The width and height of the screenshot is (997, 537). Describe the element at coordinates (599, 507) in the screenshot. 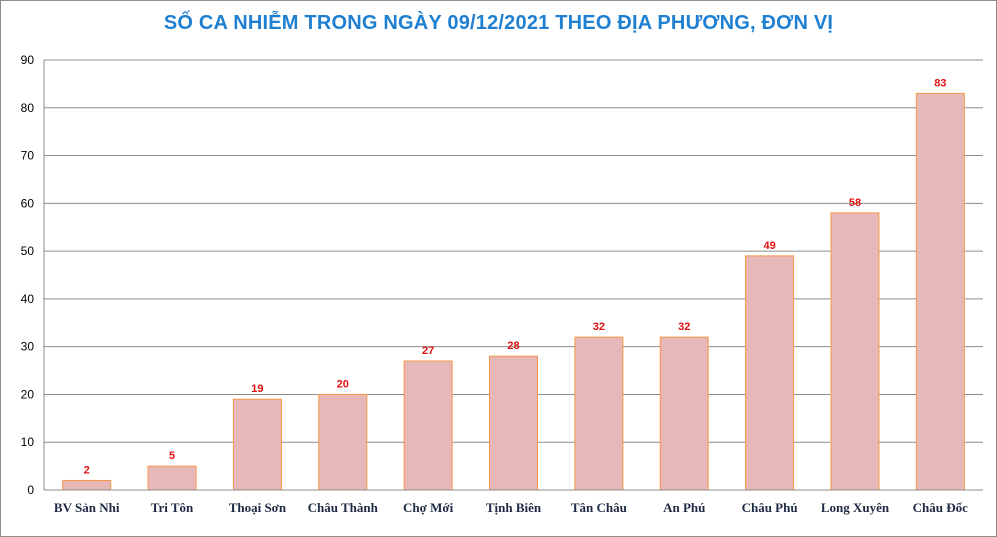

I see `x-tick-label: Tân Châu` at that location.